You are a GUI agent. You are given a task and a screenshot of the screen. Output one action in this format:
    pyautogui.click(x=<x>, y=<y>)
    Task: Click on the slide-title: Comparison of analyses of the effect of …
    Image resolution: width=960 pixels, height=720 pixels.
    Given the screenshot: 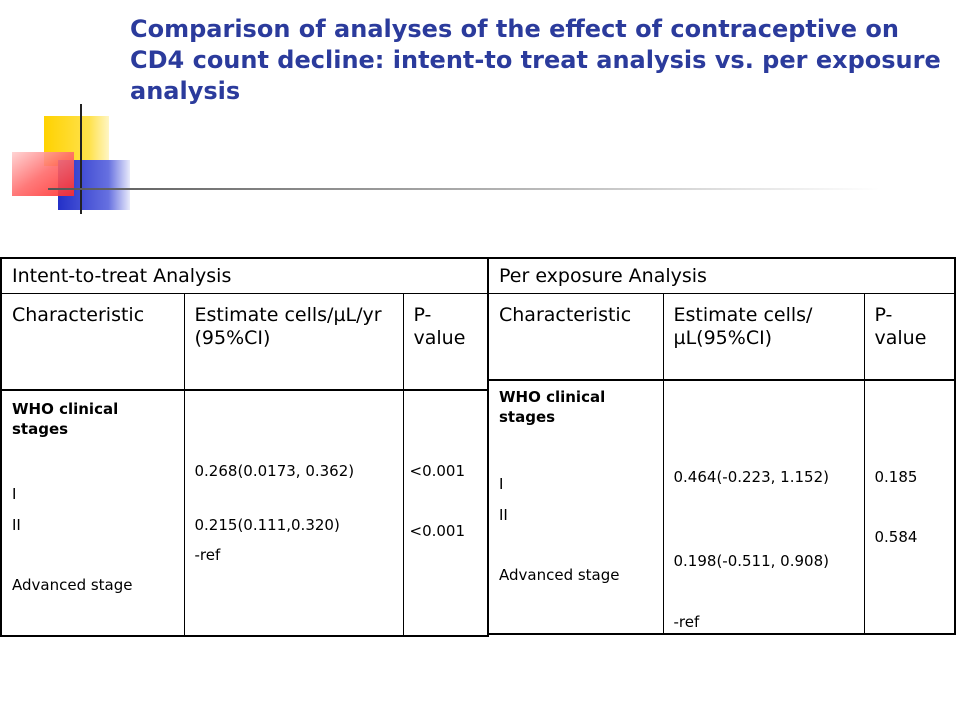 What is the action you would take?
    pyautogui.click(x=535, y=60)
    